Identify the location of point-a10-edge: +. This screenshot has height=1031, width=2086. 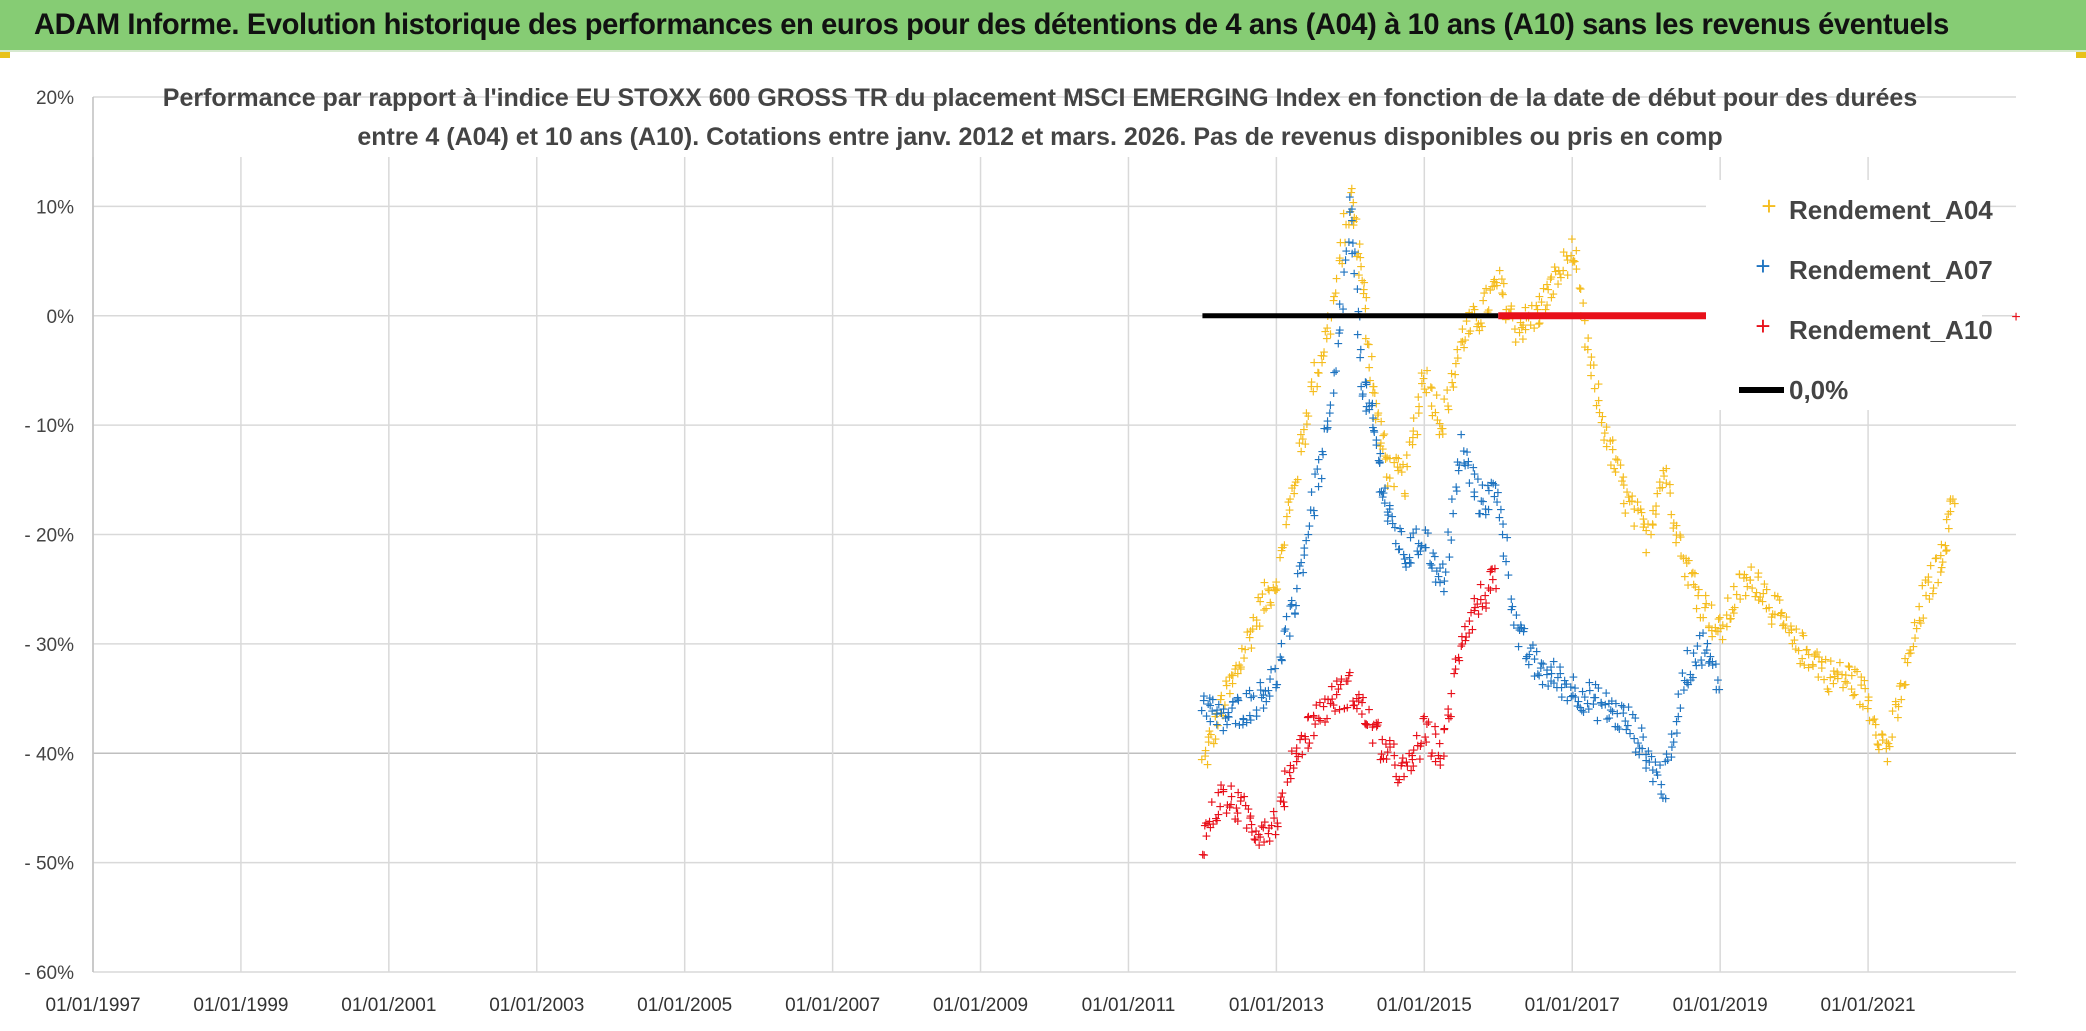
(2015, 317).